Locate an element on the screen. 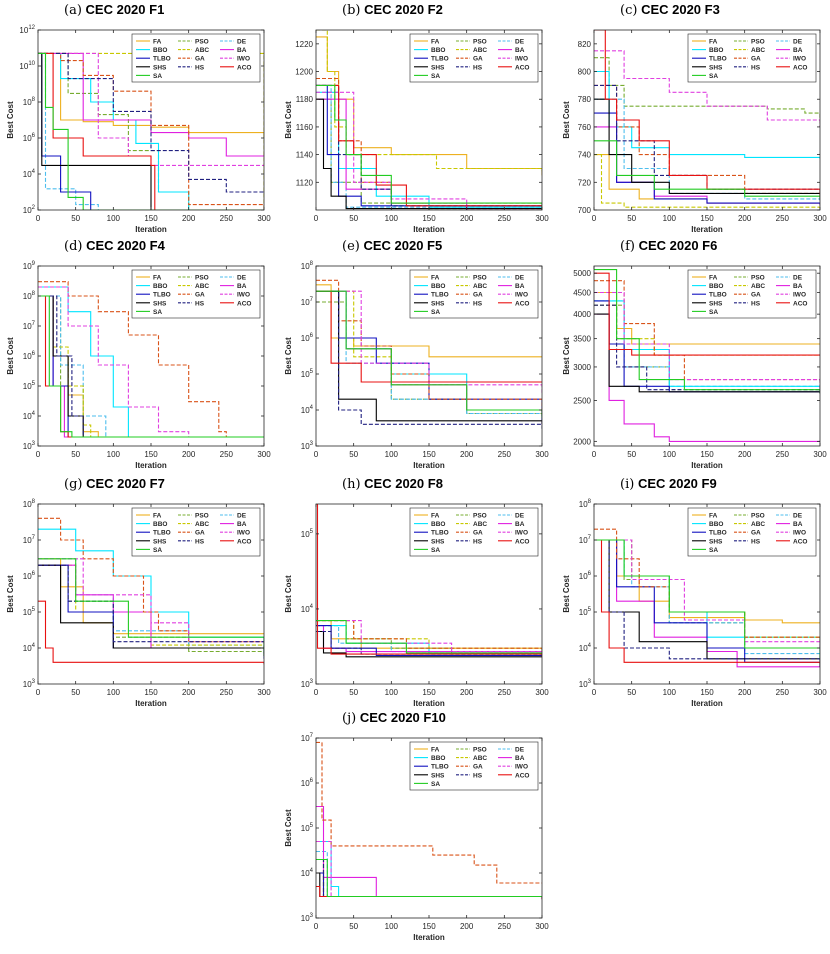 This screenshot has width=830, height=954. legend-label: TLBO is located at coordinates (162, 59).